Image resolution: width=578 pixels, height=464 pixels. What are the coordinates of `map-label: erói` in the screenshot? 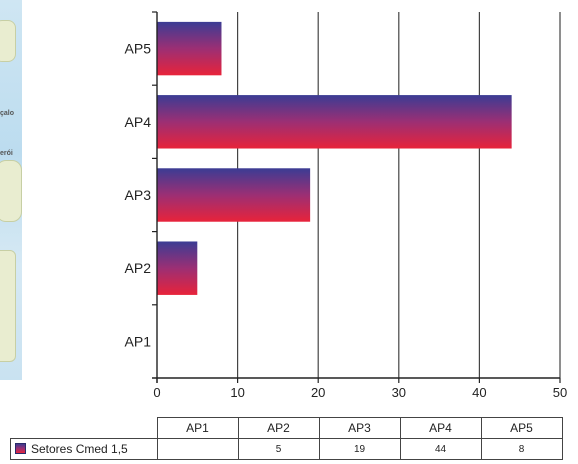 It's located at (6, 153).